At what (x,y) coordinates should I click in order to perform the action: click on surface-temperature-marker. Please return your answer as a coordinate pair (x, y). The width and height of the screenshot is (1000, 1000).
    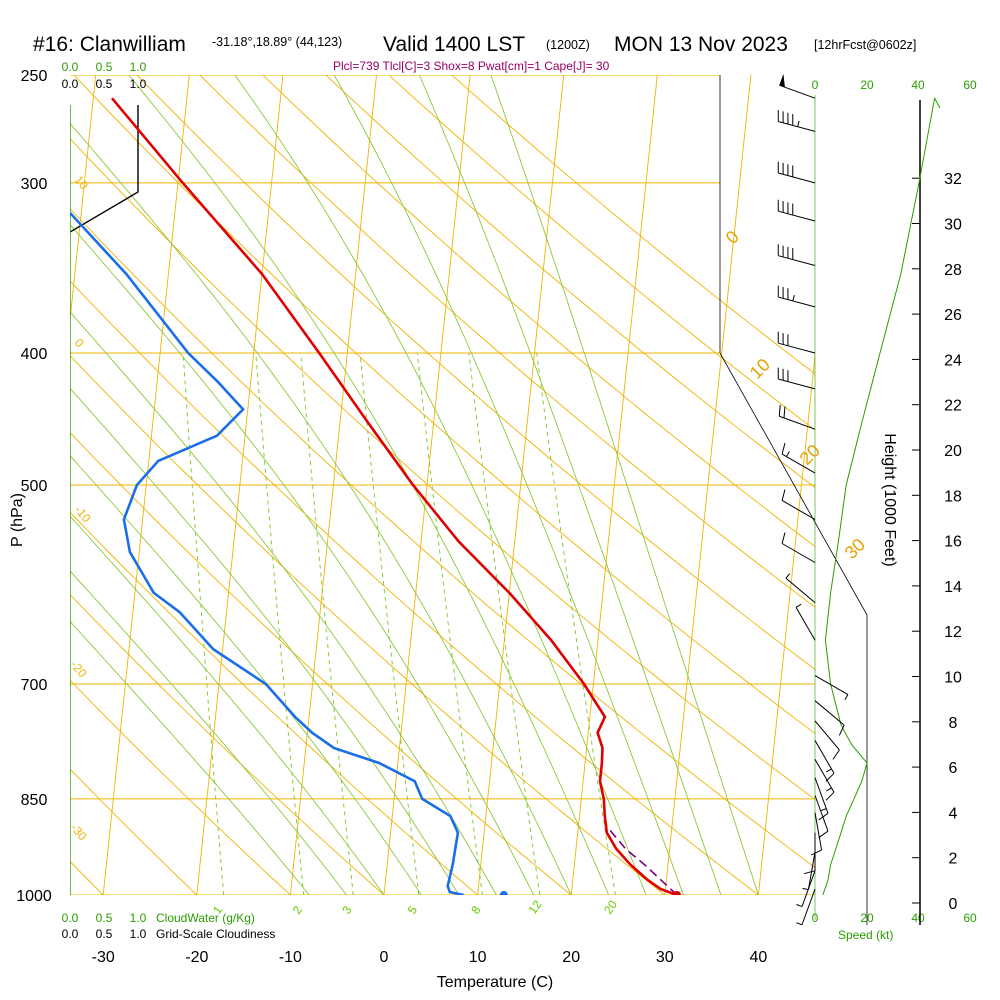
    Looking at the image, I should click on (676, 893).